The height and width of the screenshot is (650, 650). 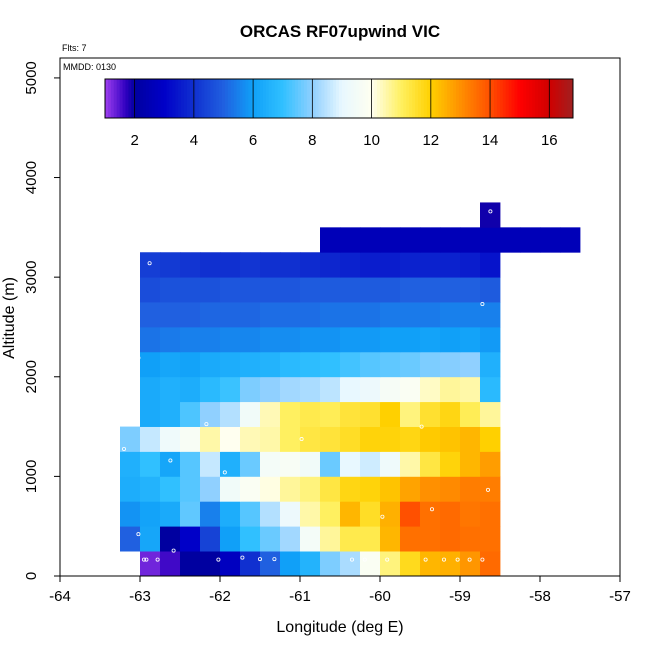 What do you see at coordinates (371, 140) in the screenshot?
I see `colorbar-tick-label: 10` at bounding box center [371, 140].